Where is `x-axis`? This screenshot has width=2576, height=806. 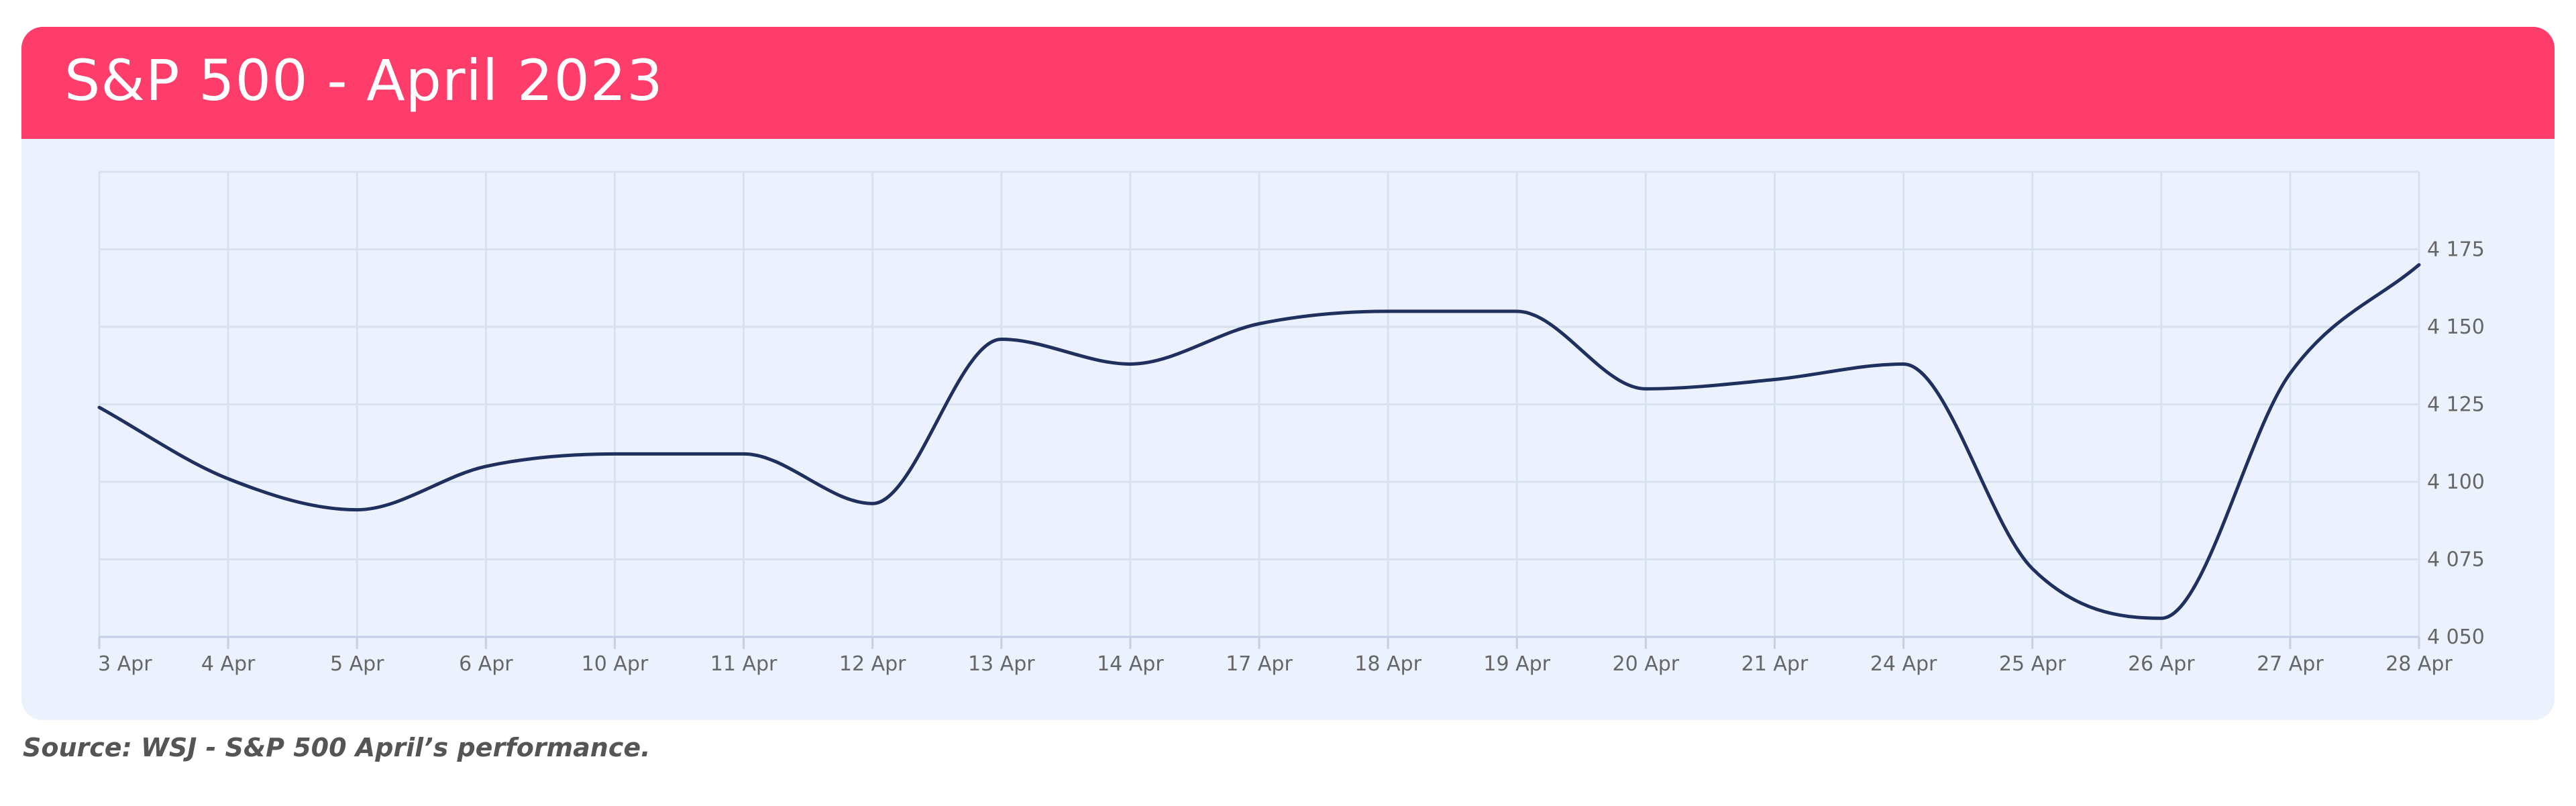
x-axis is located at coordinates (1259, 642).